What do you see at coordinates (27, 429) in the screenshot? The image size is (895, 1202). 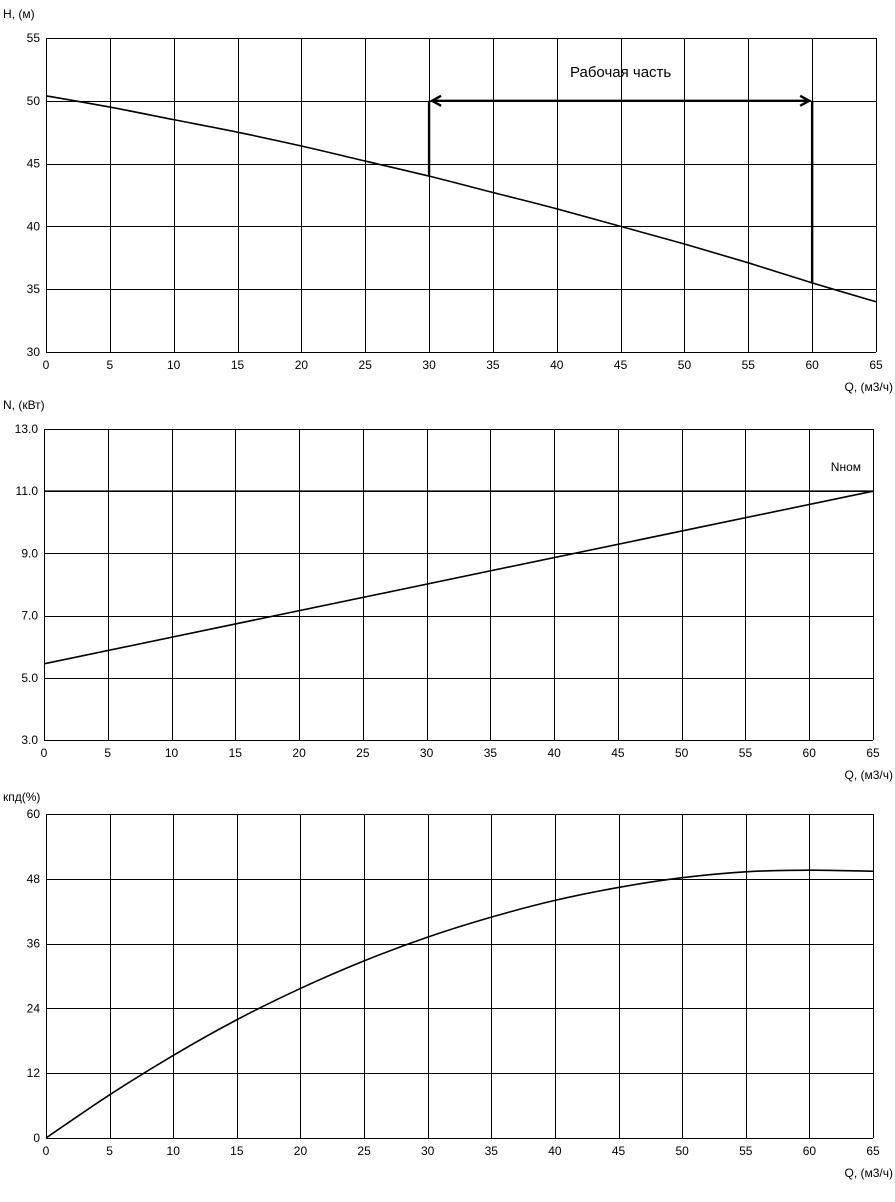 I see `y-tick-label: 13.0` at bounding box center [27, 429].